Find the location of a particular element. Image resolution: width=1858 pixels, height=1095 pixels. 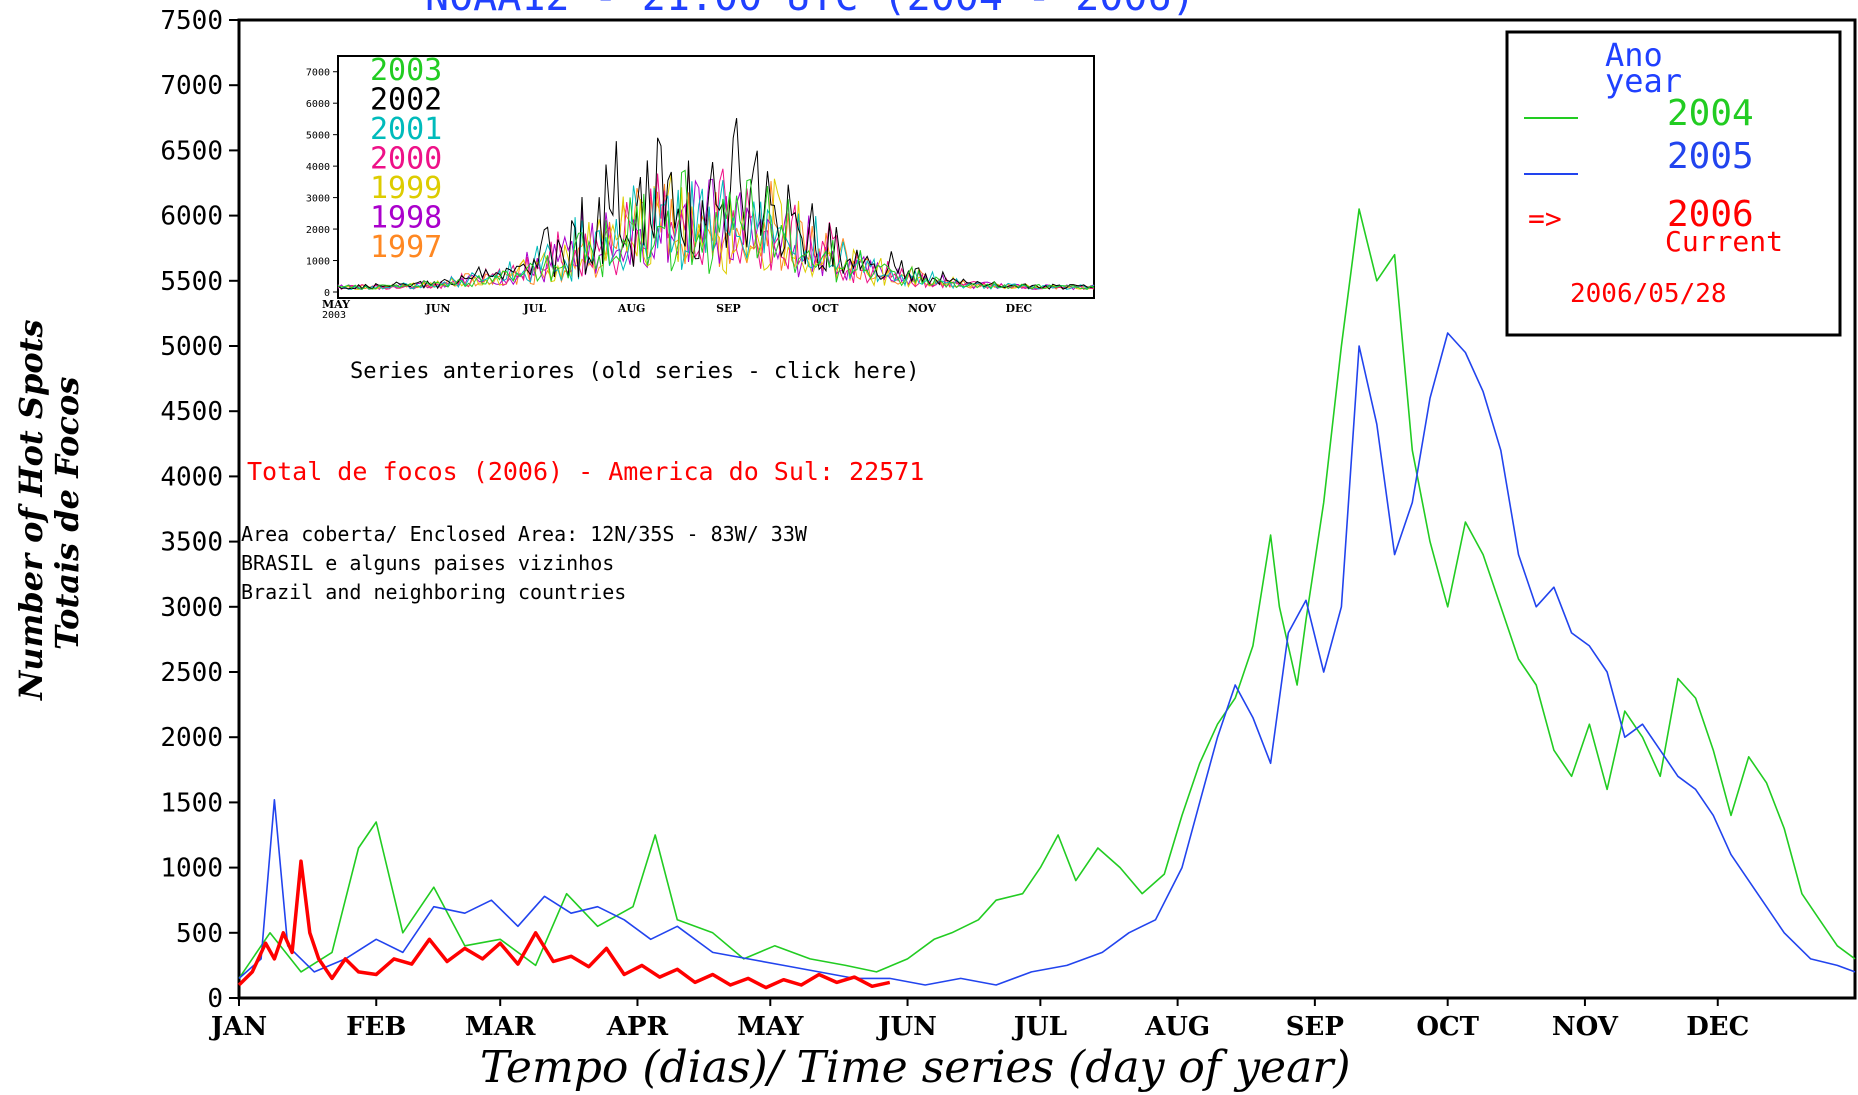

legend-label-2006: 2006 is located at coordinates (1710, 214).